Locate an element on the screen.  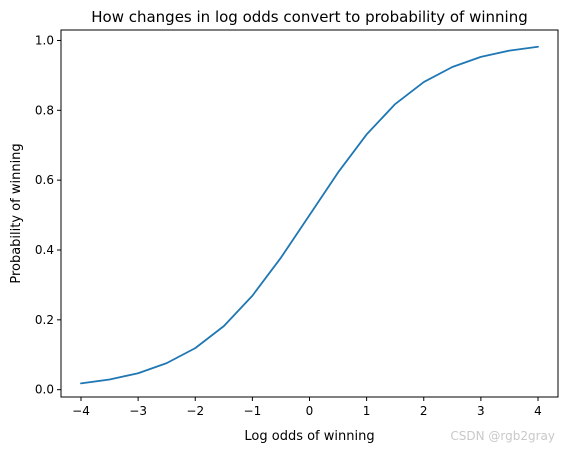
y-tick-label: 0.2 is located at coordinates (44, 320).